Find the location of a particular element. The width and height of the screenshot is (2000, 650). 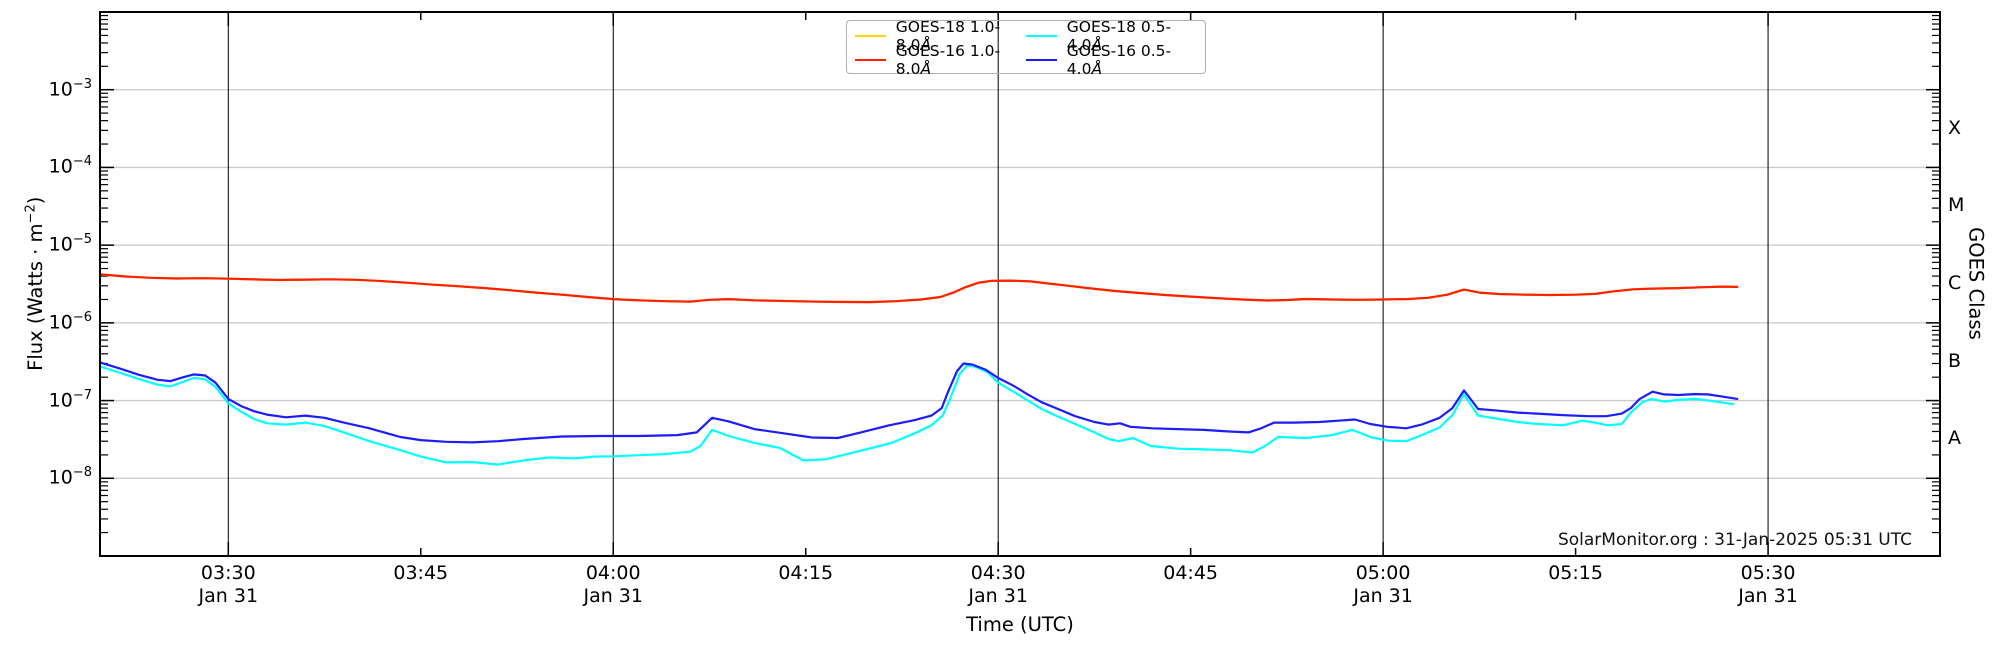

goes-class-letter-x: X is located at coordinates (1955, 127).